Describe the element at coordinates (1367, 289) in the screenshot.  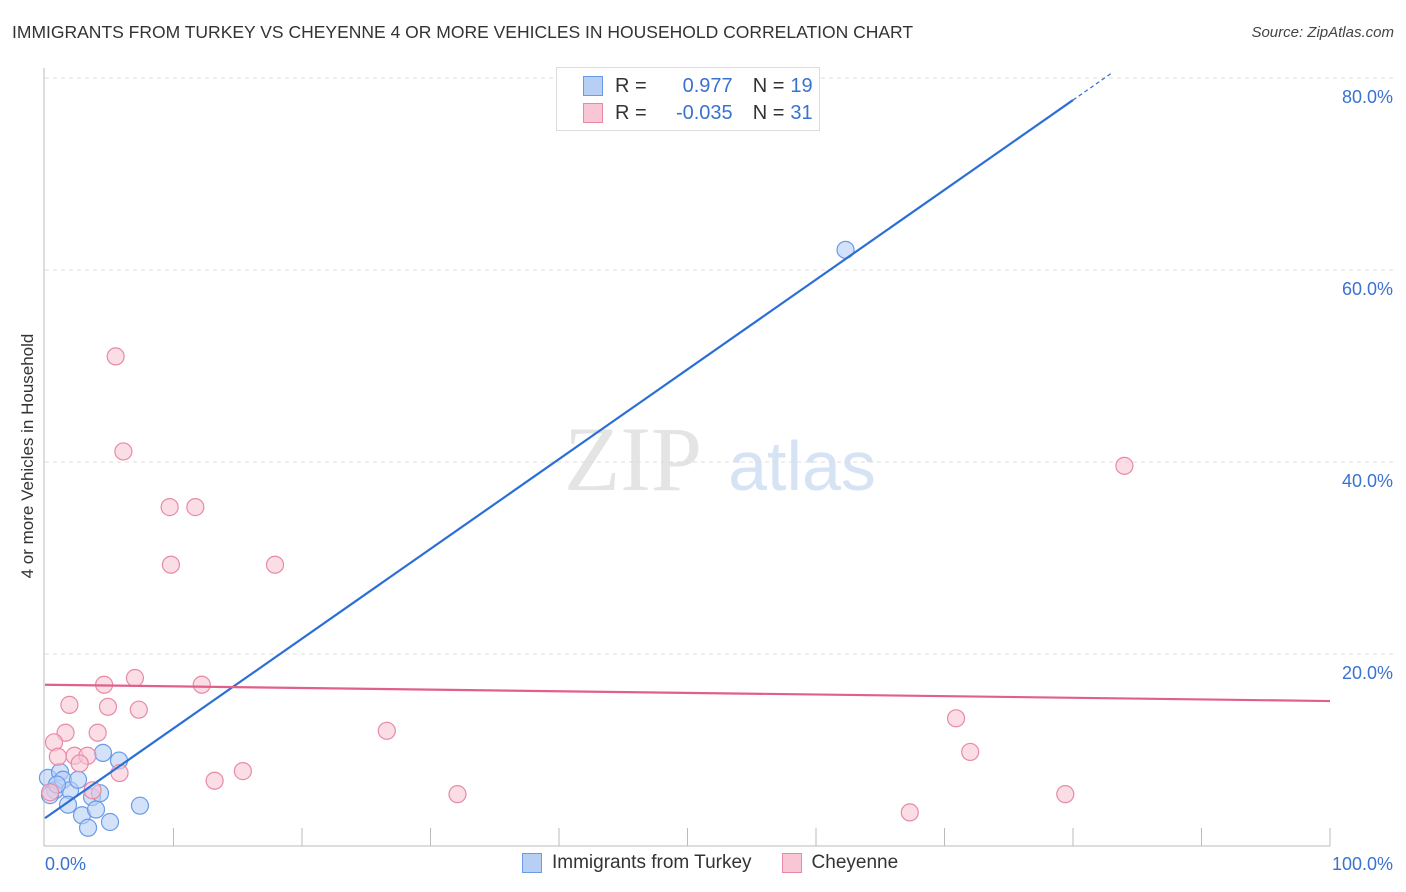
I see `y-tick-label: 60.0%` at that location.